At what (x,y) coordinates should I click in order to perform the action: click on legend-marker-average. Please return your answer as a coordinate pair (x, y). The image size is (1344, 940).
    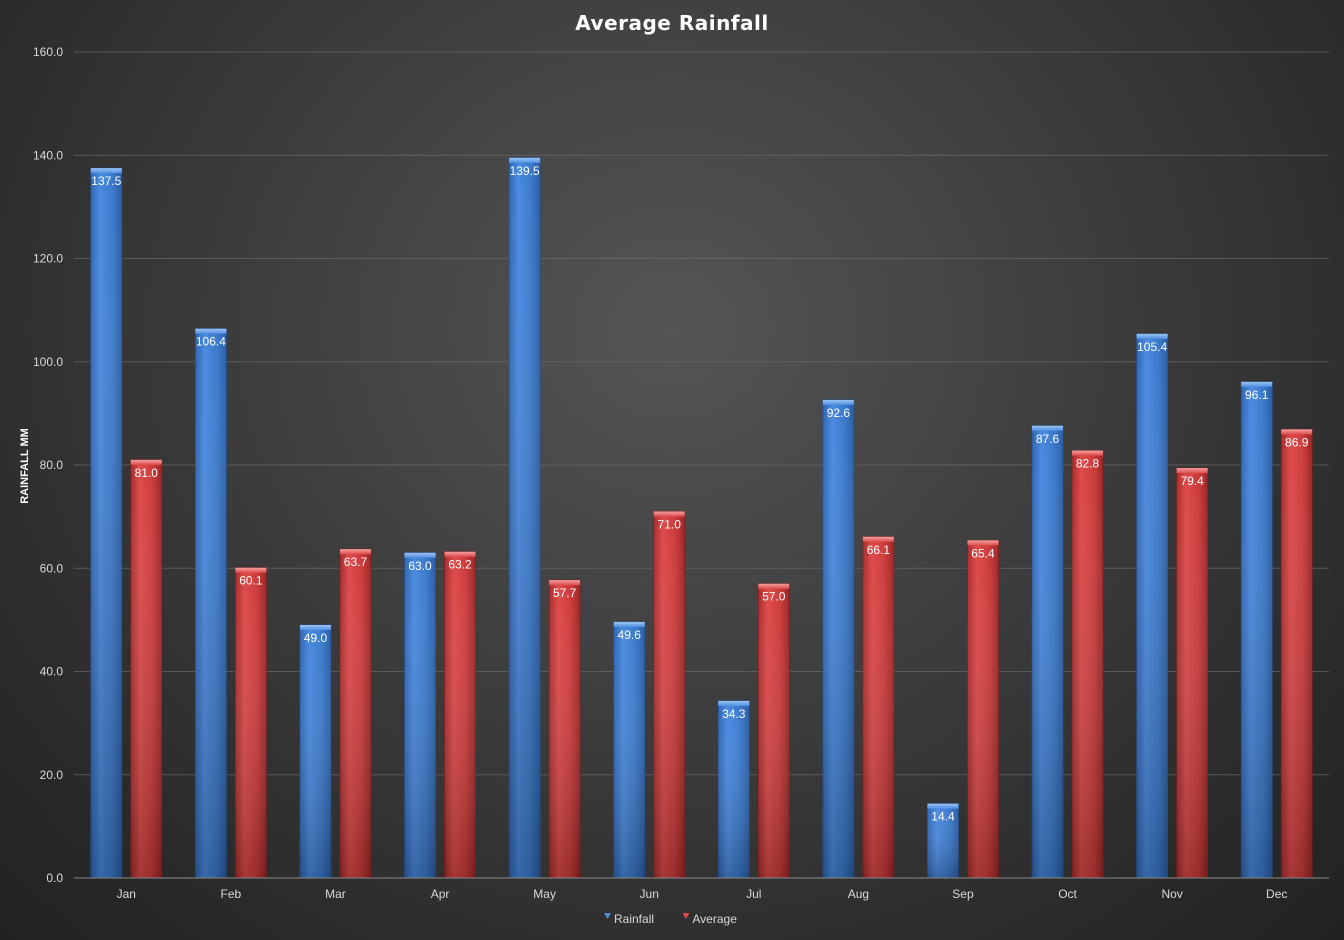
    Looking at the image, I should click on (686, 916).